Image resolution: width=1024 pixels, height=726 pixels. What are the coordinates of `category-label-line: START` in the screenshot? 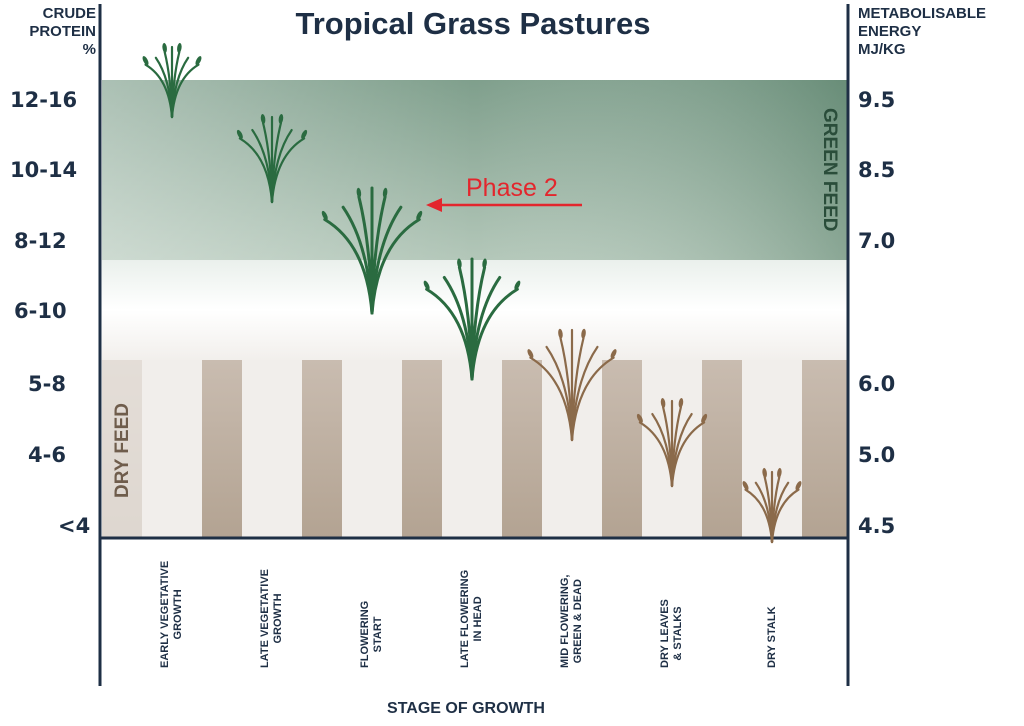 It's located at (378, 634).